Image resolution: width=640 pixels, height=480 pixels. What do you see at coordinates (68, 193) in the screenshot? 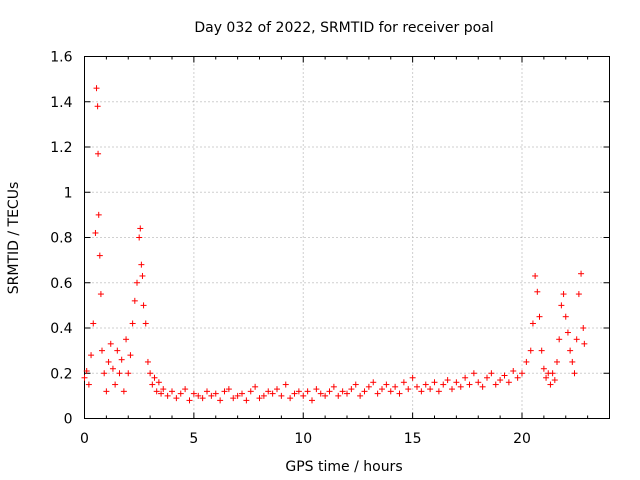
I see `y-tick-label: 1` at bounding box center [68, 193].